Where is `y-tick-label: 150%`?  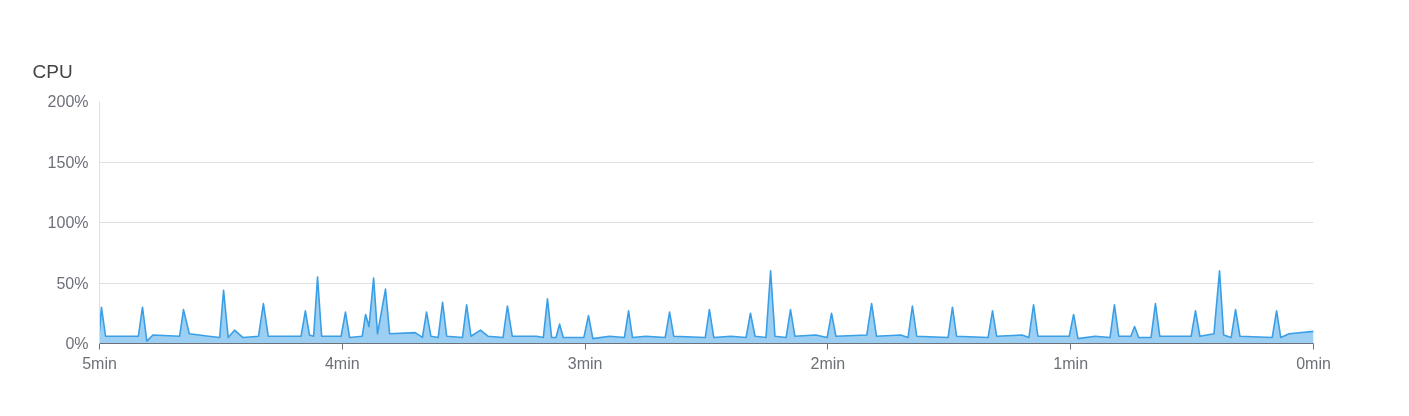
y-tick-label: 150% is located at coordinates (68, 162).